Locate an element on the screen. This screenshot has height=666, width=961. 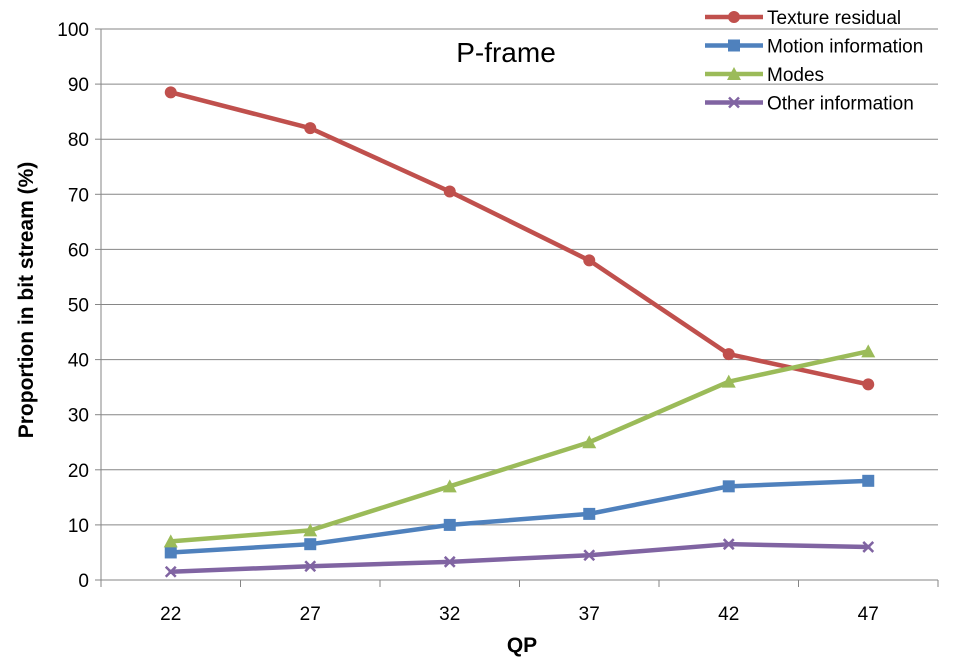
y-tick-label: 70 is located at coordinates (78, 195).